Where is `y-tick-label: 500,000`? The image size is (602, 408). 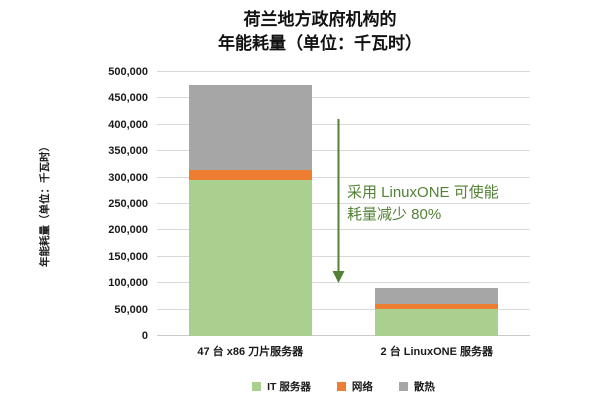
y-tick-label: 500,000 is located at coordinates (128, 72).